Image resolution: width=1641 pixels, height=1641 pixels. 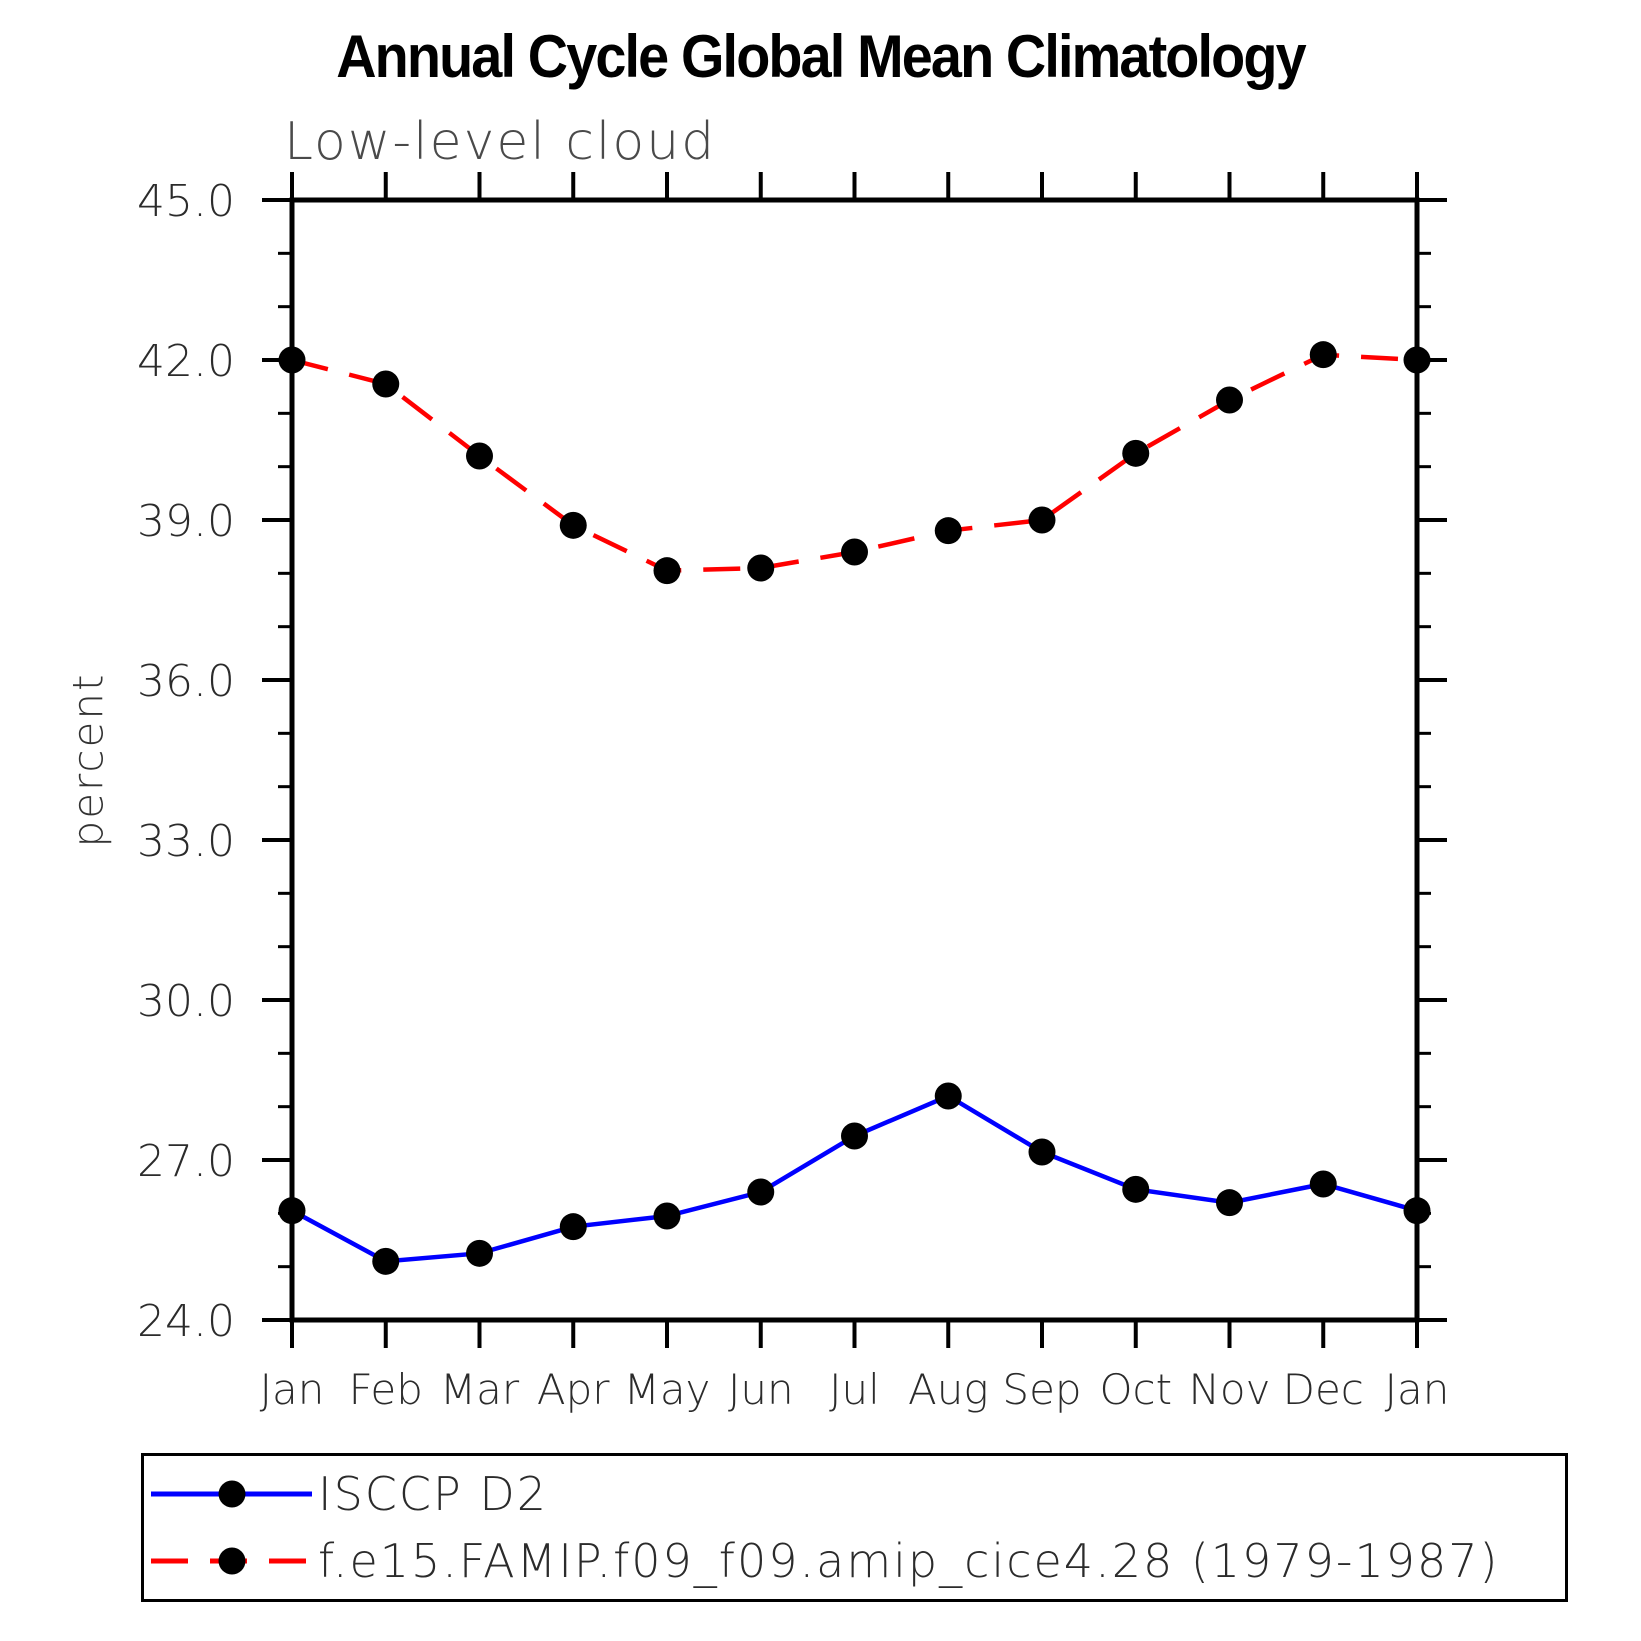 I want to click on x-tick-label: Feb, so click(x=386, y=1389).